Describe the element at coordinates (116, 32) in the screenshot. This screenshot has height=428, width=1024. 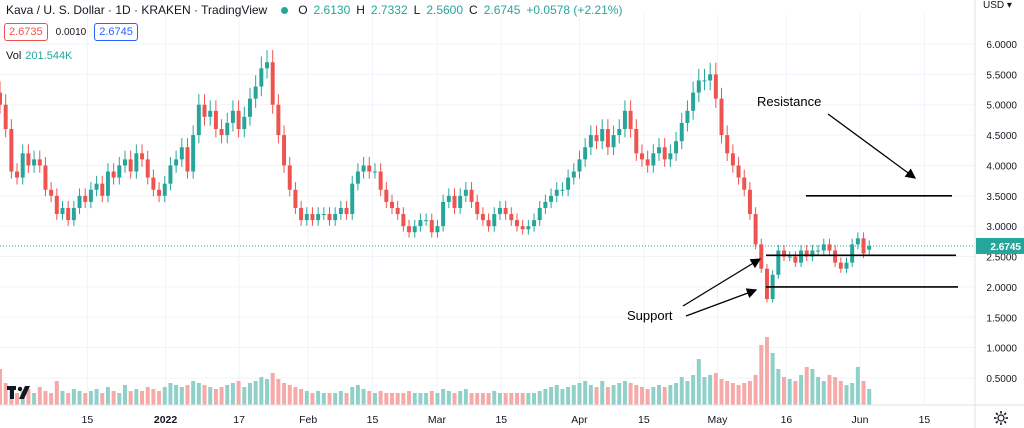
I see `ask-price-button: 2.6745` at that location.